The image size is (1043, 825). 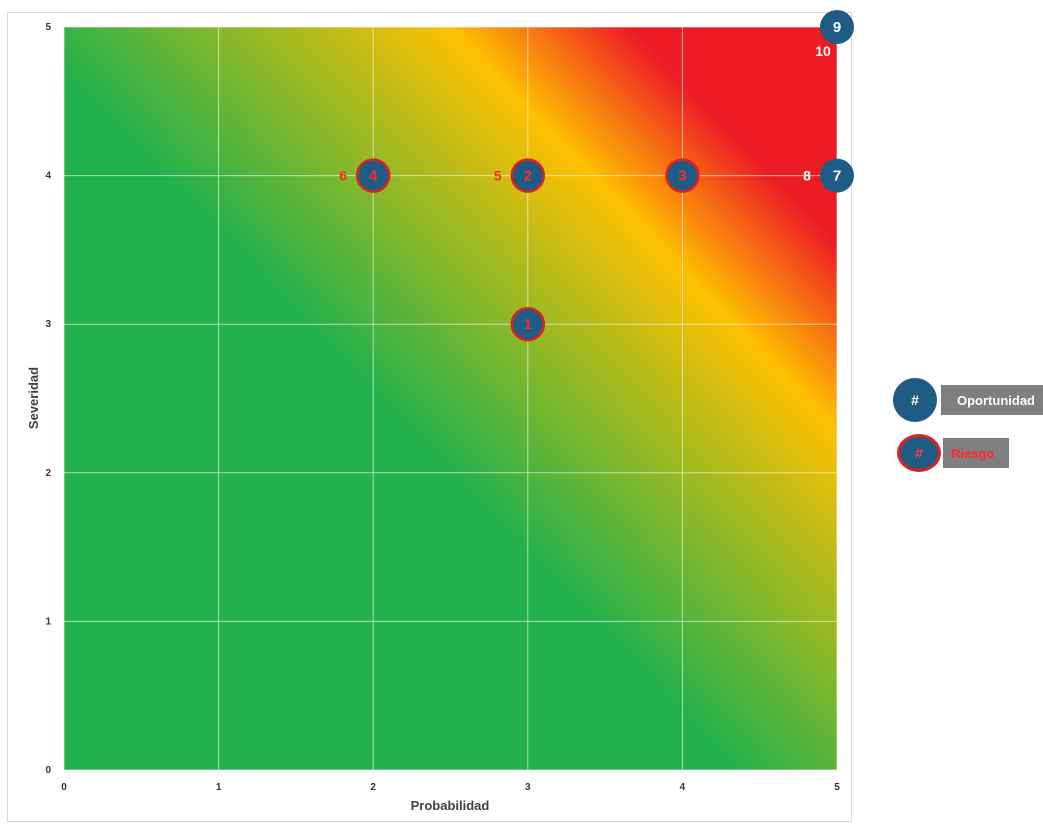 What do you see at coordinates (528, 787) in the screenshot?
I see `x-tick-label: 3` at bounding box center [528, 787].